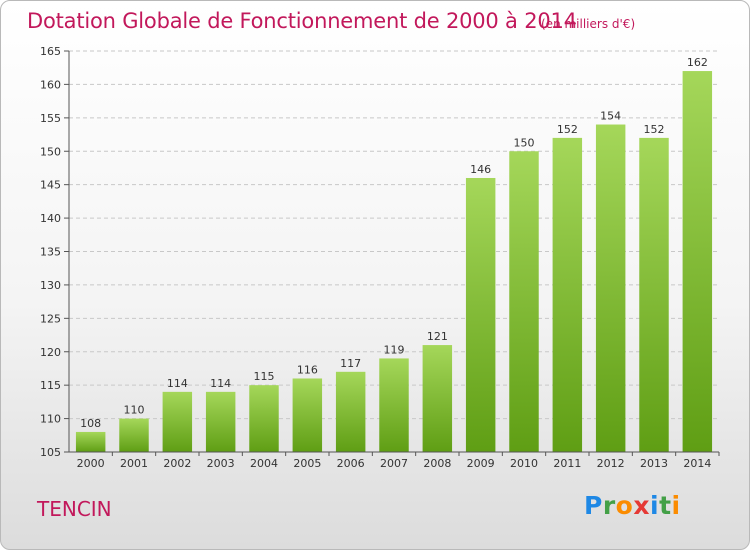 The image size is (750, 550). I want to click on proxiti-logo: Proxiti, so click(632, 505).